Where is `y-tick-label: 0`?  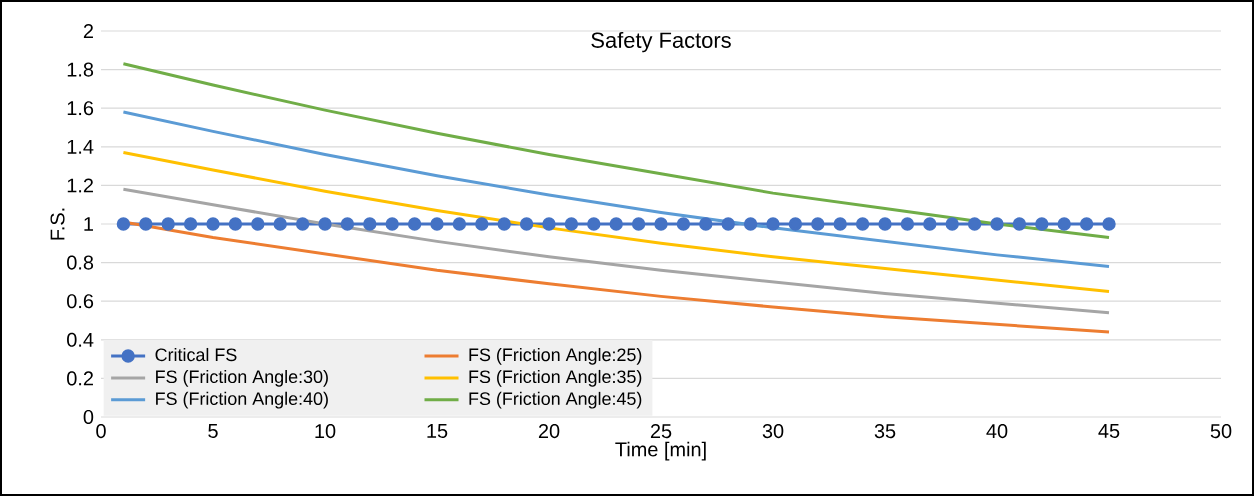
y-tick-label: 0 is located at coordinates (88, 417).